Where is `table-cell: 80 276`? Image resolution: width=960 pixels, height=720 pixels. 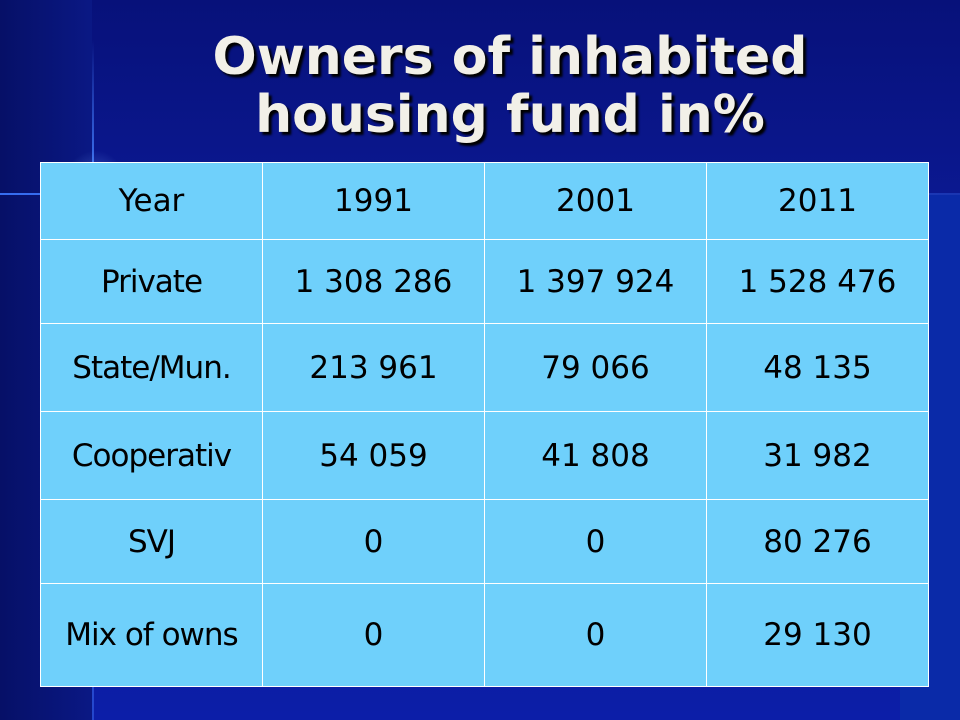
table-cell: 80 276 is located at coordinates (817, 541).